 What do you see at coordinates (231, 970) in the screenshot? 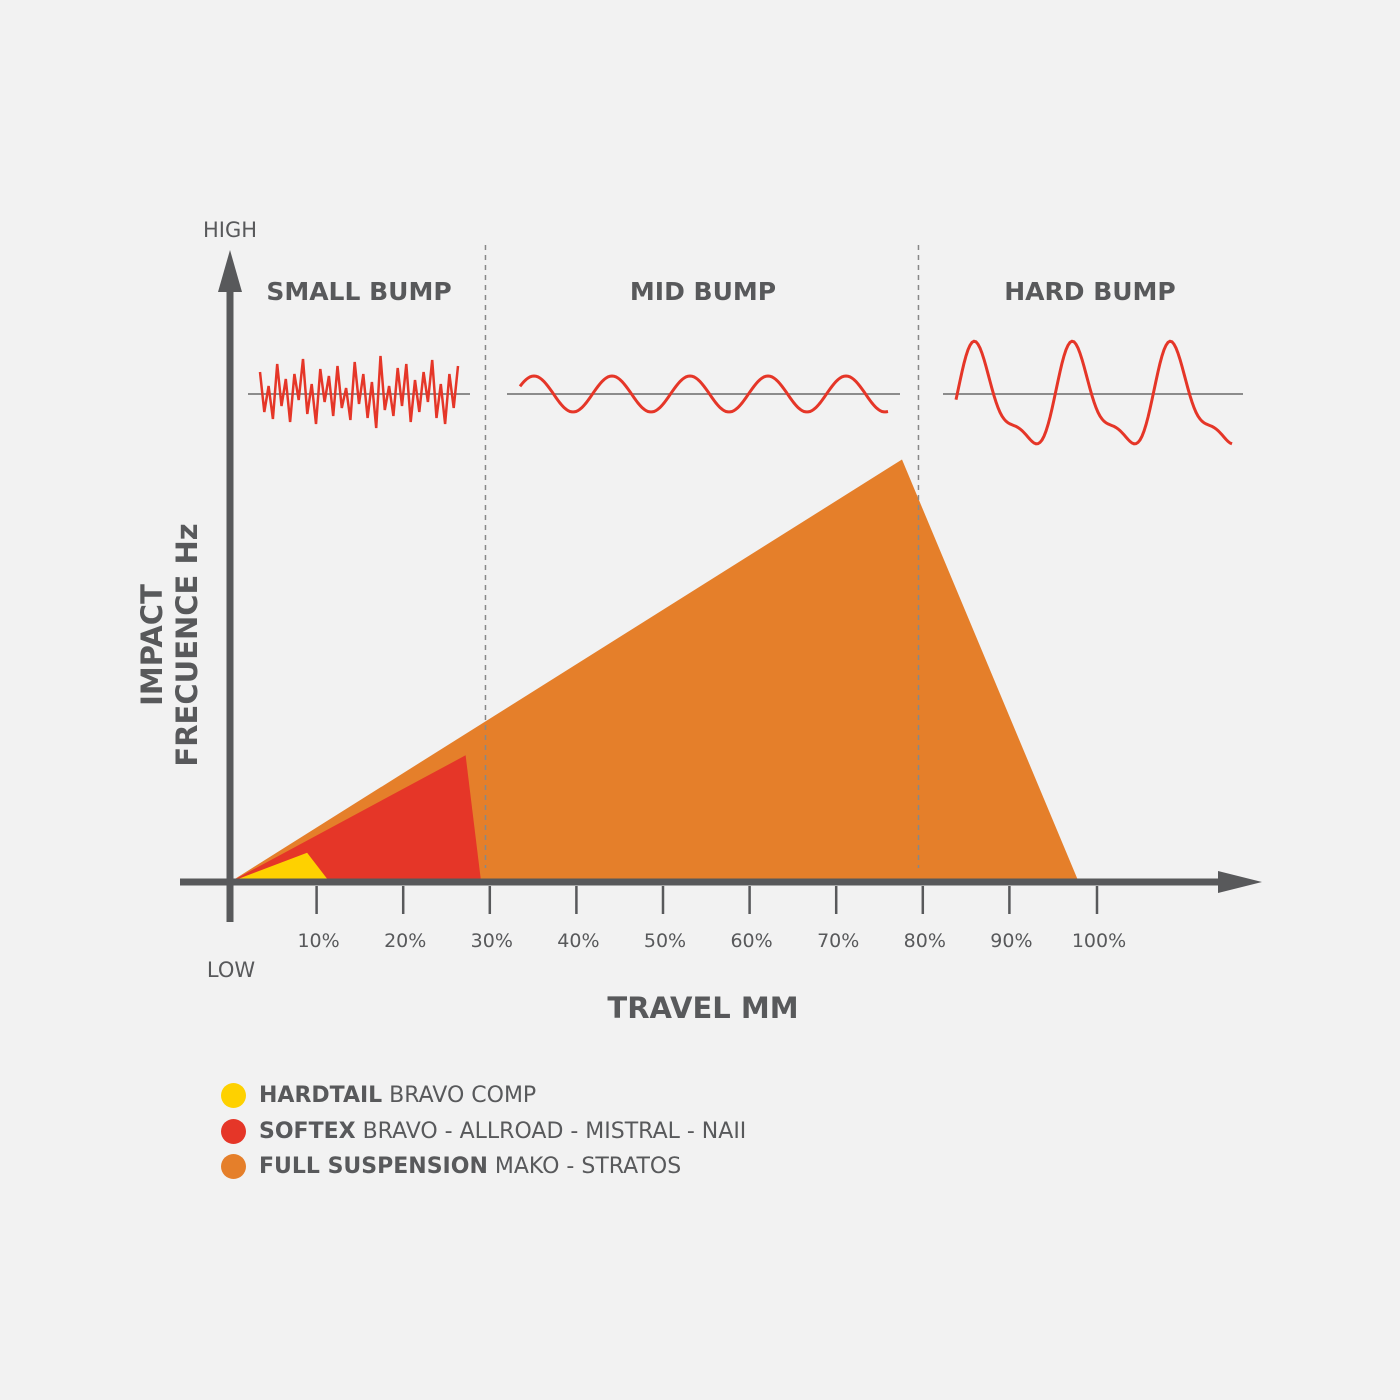
I see `y-low-label: LOW` at bounding box center [231, 970].